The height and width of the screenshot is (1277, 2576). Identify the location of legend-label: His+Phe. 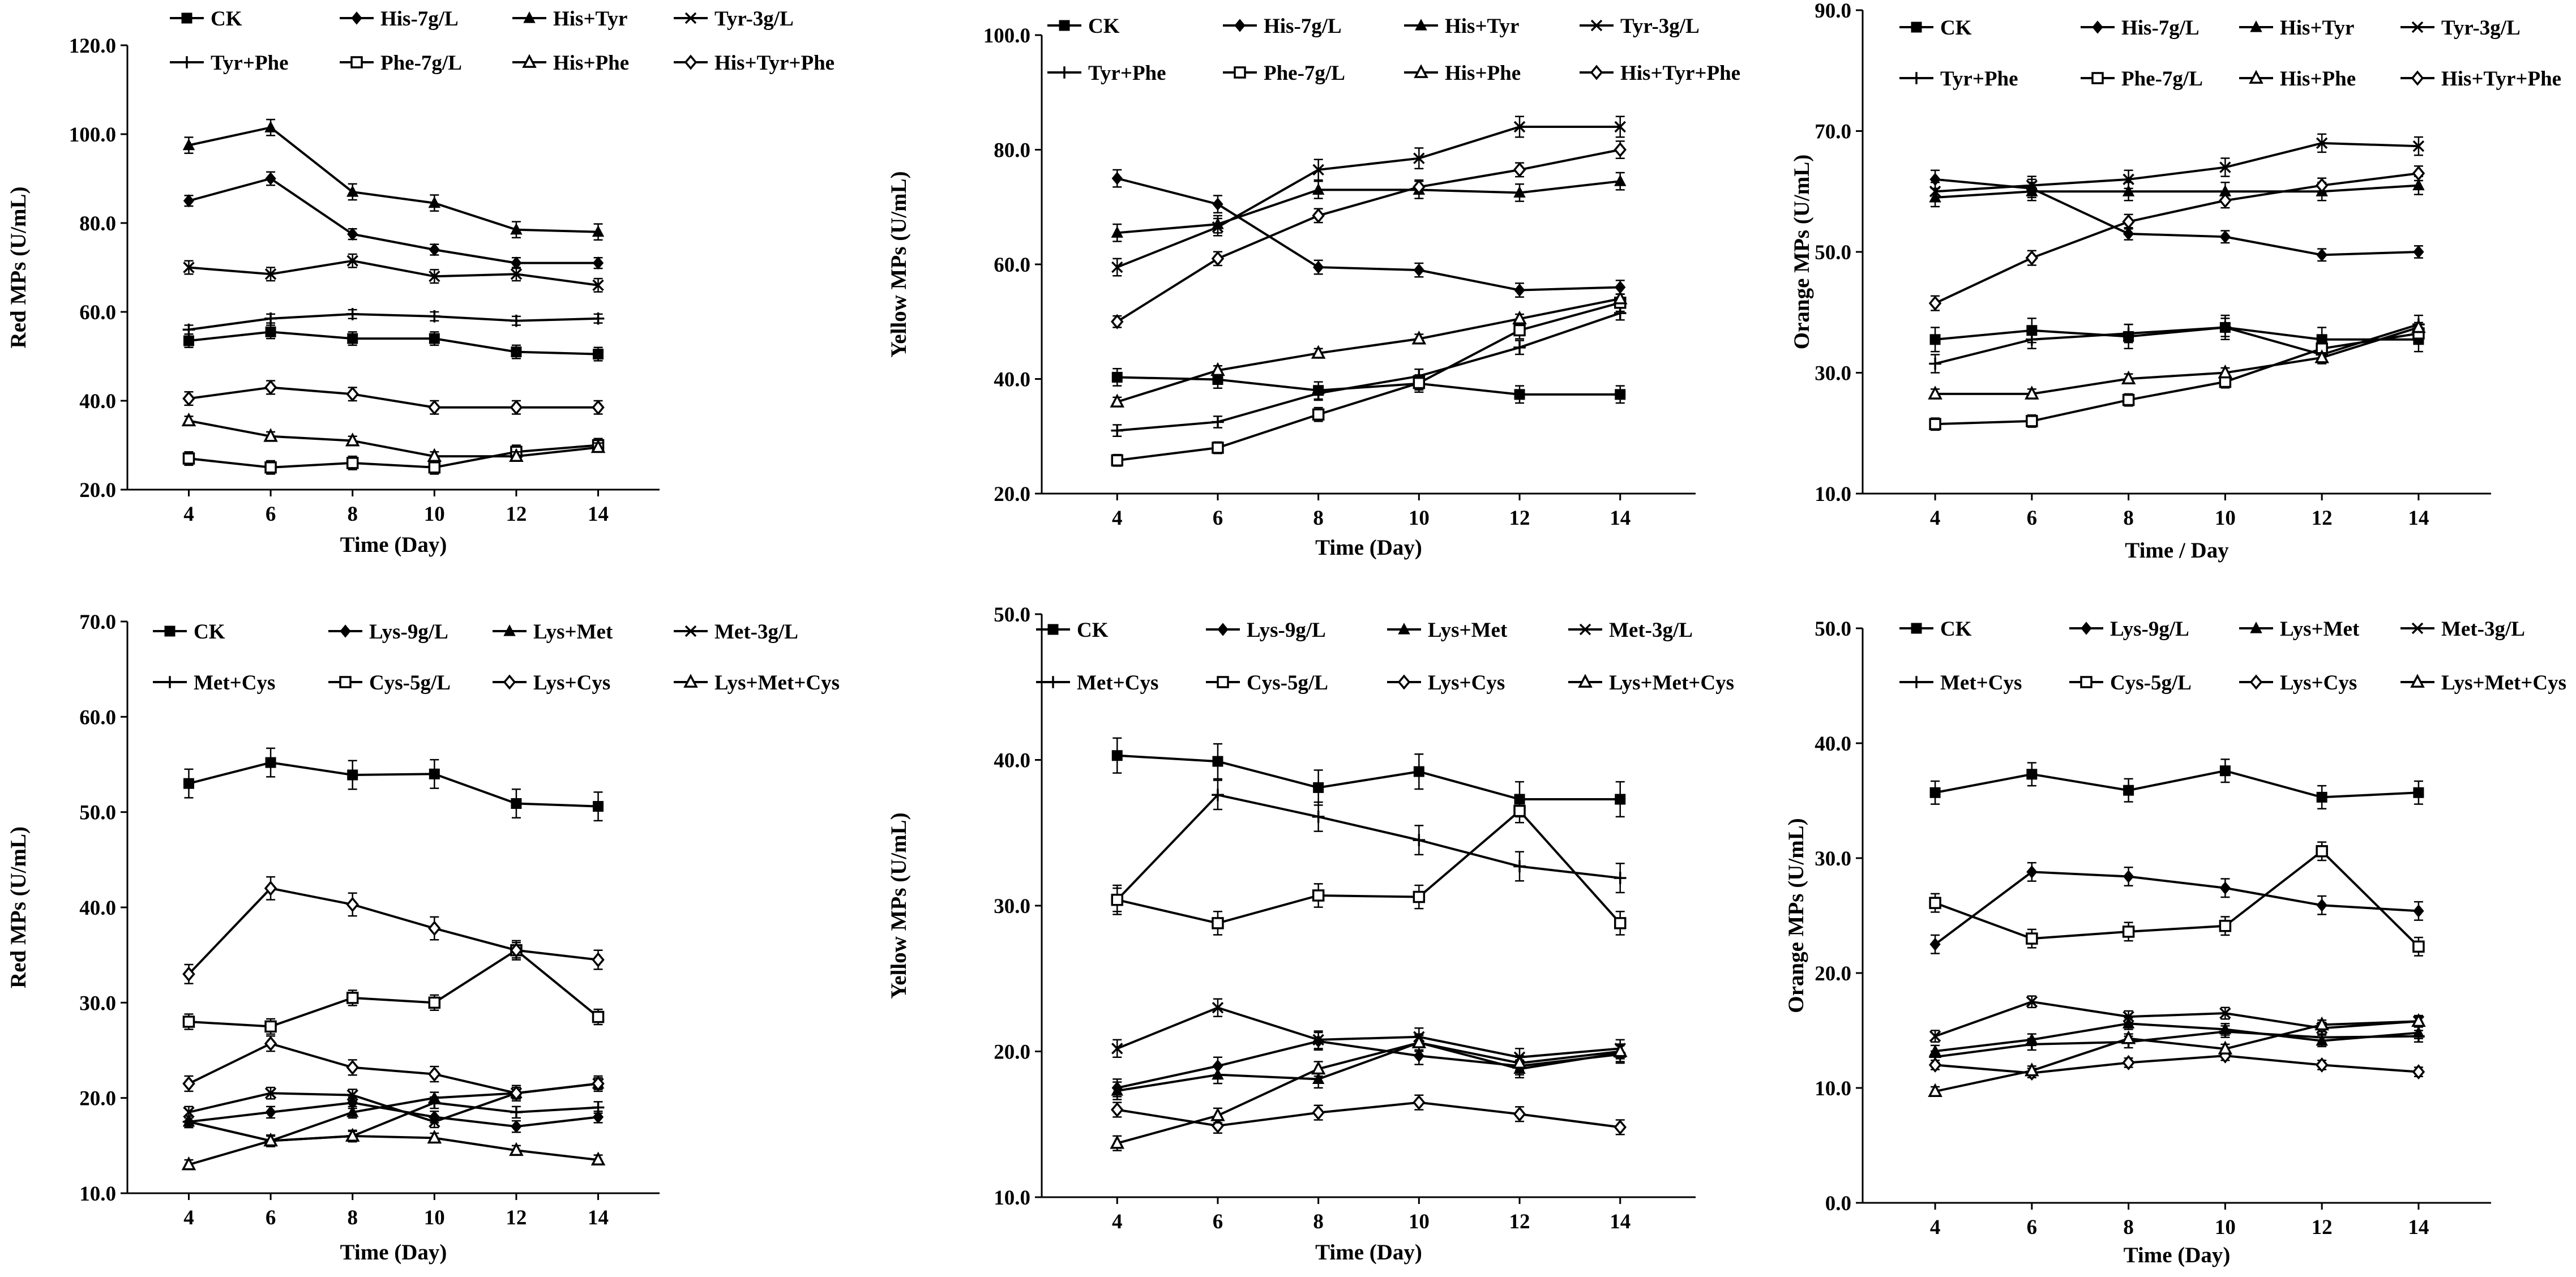
(1483, 73).